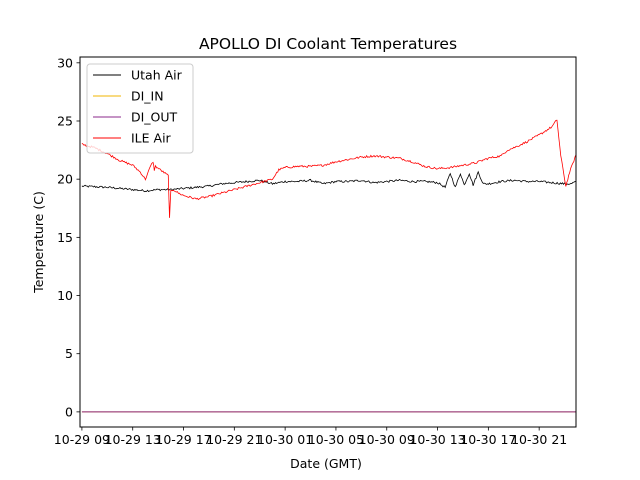  I want to click on x-tick-label: 10-30 13, so click(437, 439).